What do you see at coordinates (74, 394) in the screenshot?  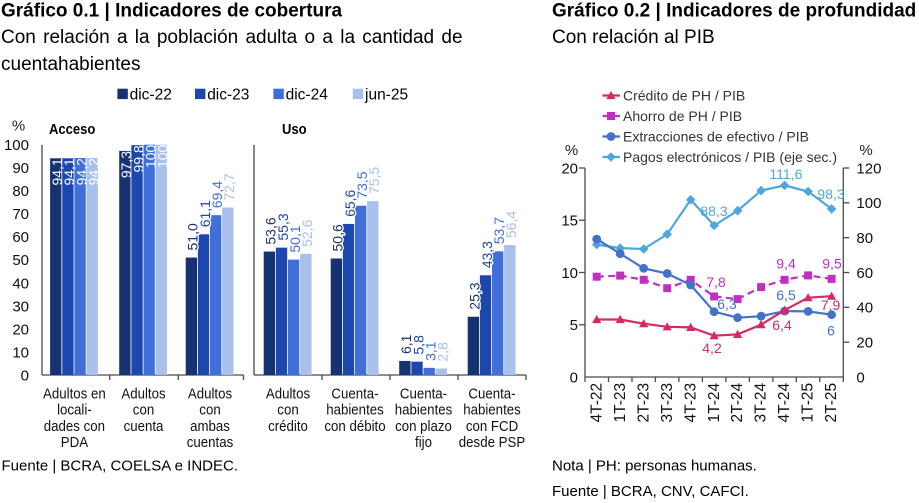 I see `svg-text: Adultos en` at bounding box center [74, 394].